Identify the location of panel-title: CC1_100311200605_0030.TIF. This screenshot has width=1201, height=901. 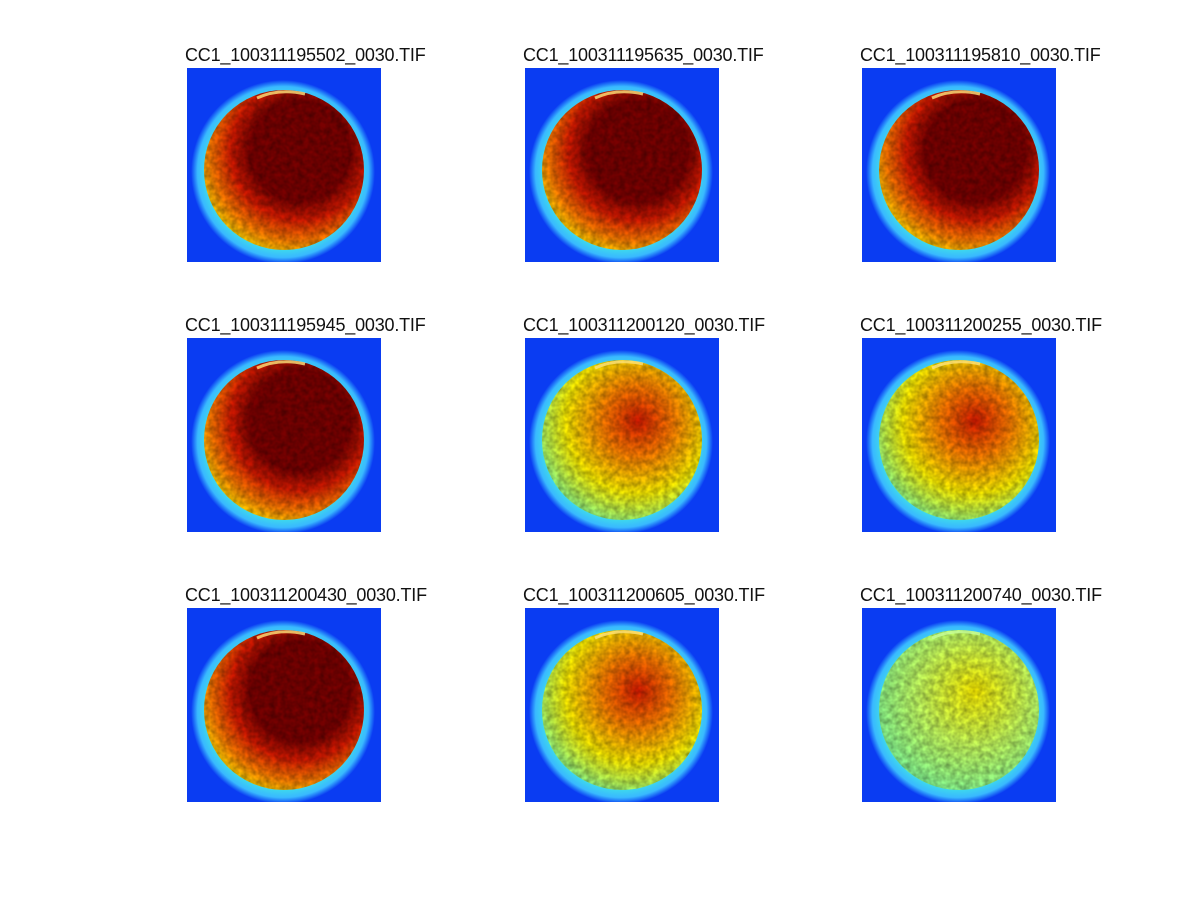
(644, 595).